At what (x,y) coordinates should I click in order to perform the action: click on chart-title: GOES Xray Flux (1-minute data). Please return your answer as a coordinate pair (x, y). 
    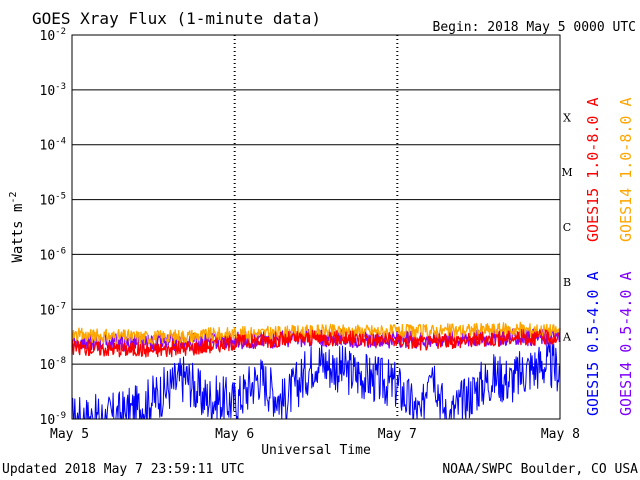
    Looking at the image, I should click on (176, 18).